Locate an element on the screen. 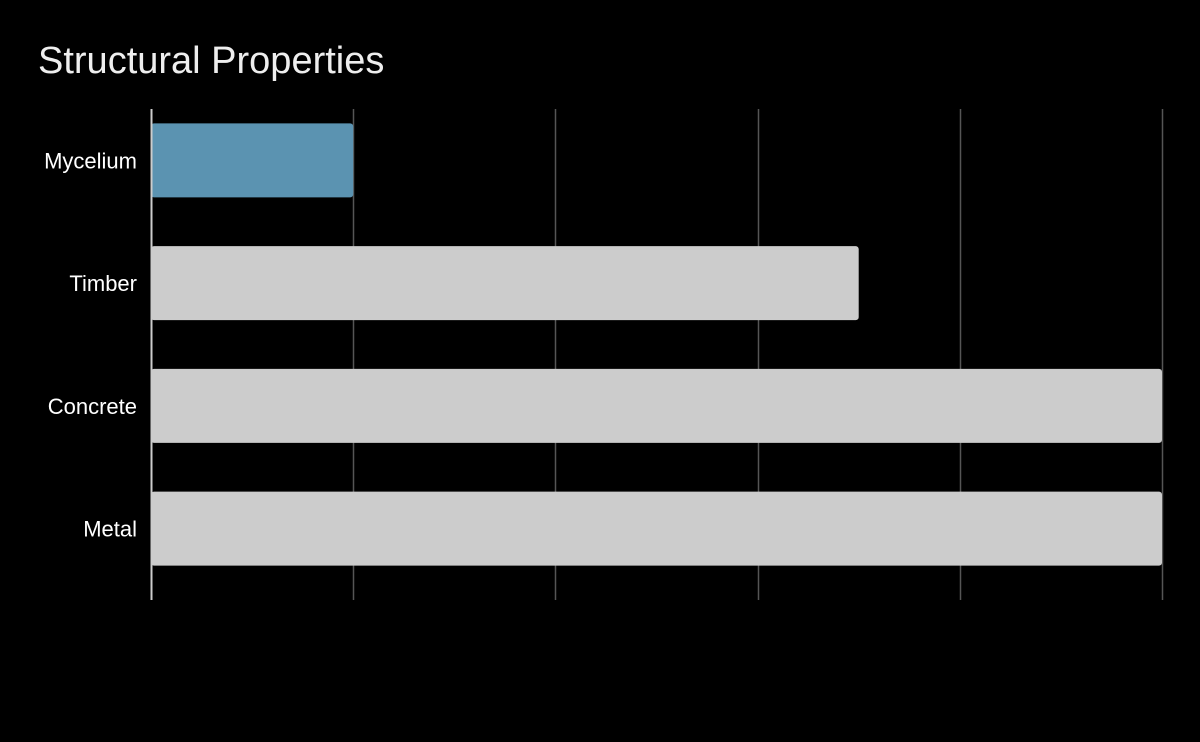 The image size is (1200, 742). bar-mycelium is located at coordinates (252, 160).